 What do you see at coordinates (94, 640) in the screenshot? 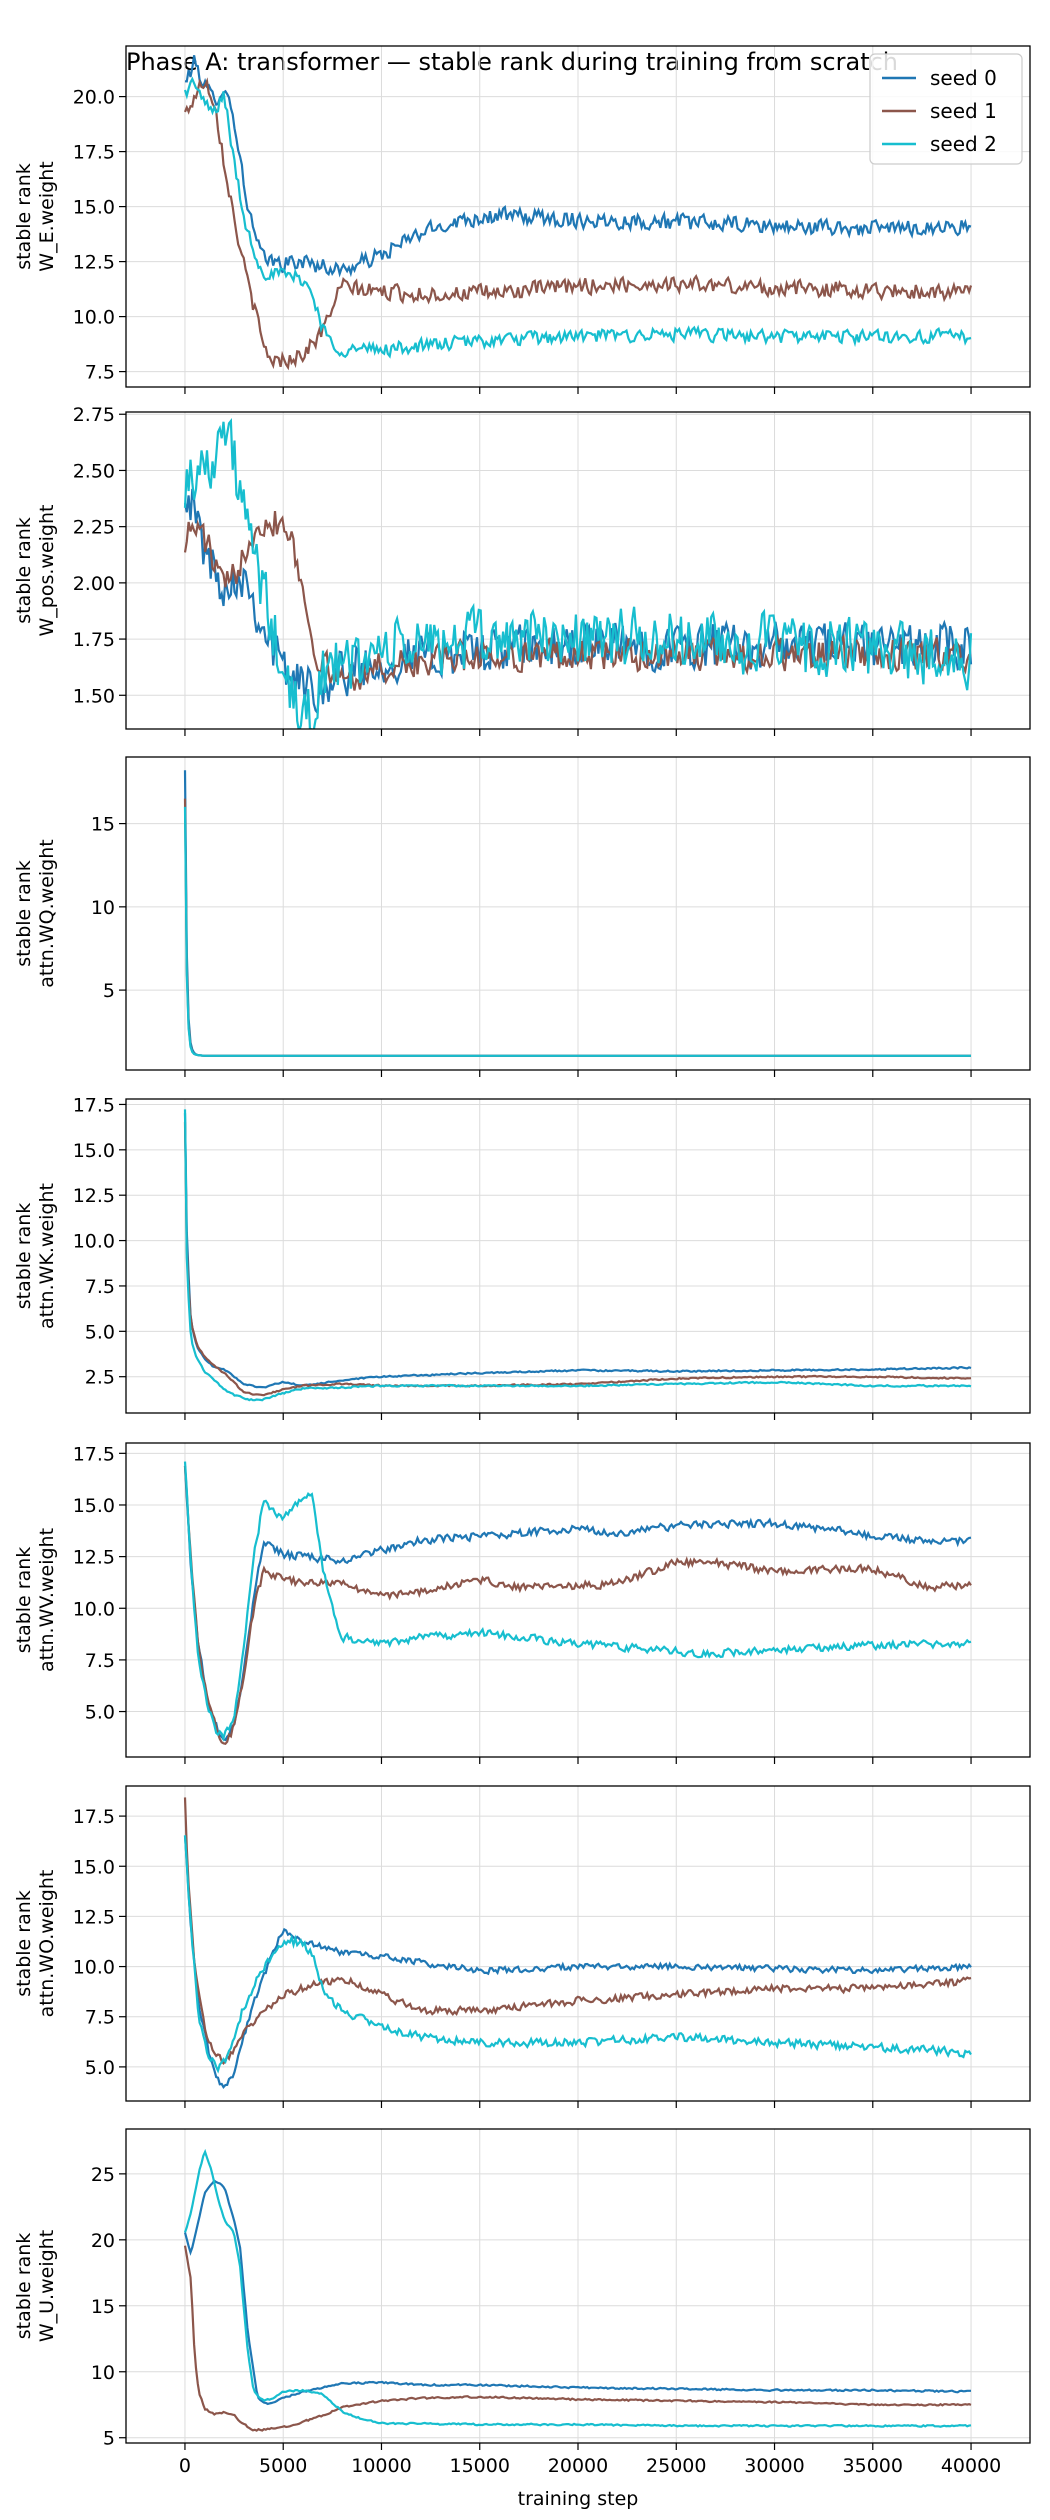
I see `y-tick-label: 1.75` at bounding box center [94, 640].